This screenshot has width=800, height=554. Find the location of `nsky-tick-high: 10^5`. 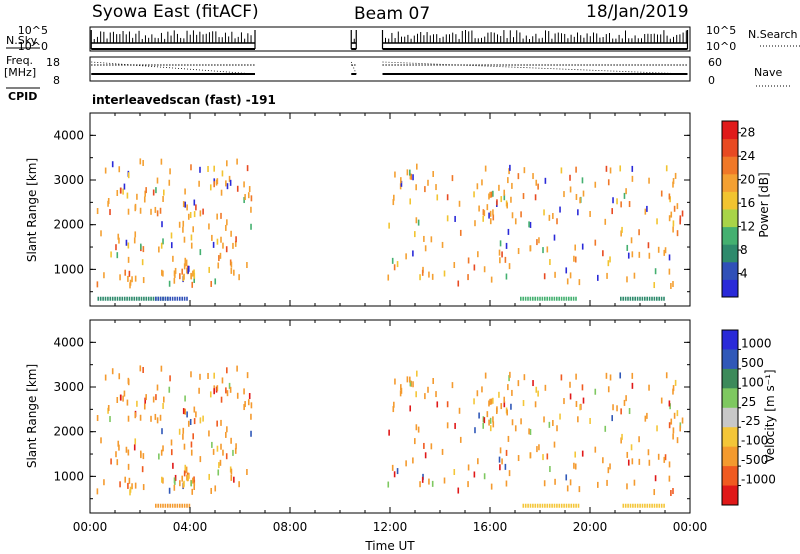

nsky-tick-high: 10^5 is located at coordinates (33, 30).